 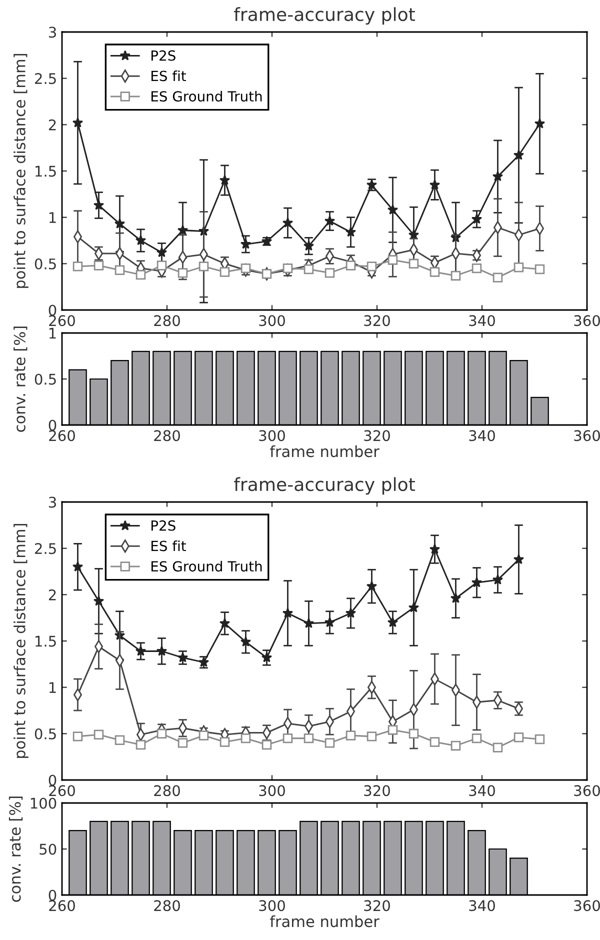 I want to click on x-tick-label: 340, so click(x=482, y=906).